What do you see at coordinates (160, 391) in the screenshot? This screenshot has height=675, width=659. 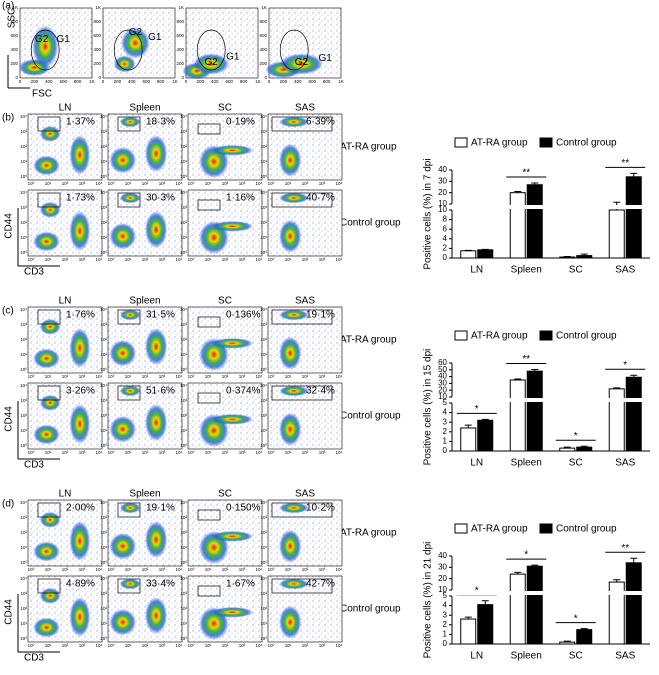 I see `gate-percent: 51·6%` at bounding box center [160, 391].